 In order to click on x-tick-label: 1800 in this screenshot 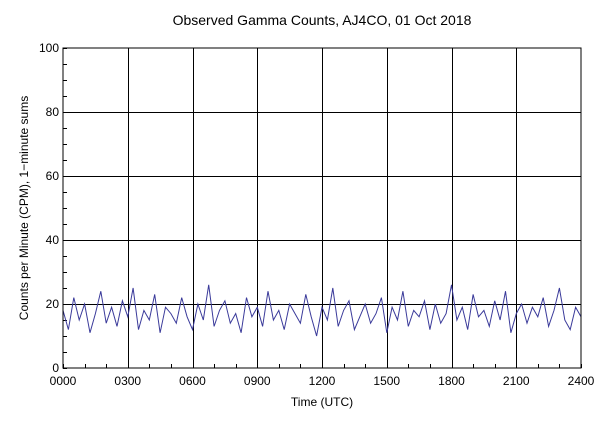, I will do `click(451, 381)`.